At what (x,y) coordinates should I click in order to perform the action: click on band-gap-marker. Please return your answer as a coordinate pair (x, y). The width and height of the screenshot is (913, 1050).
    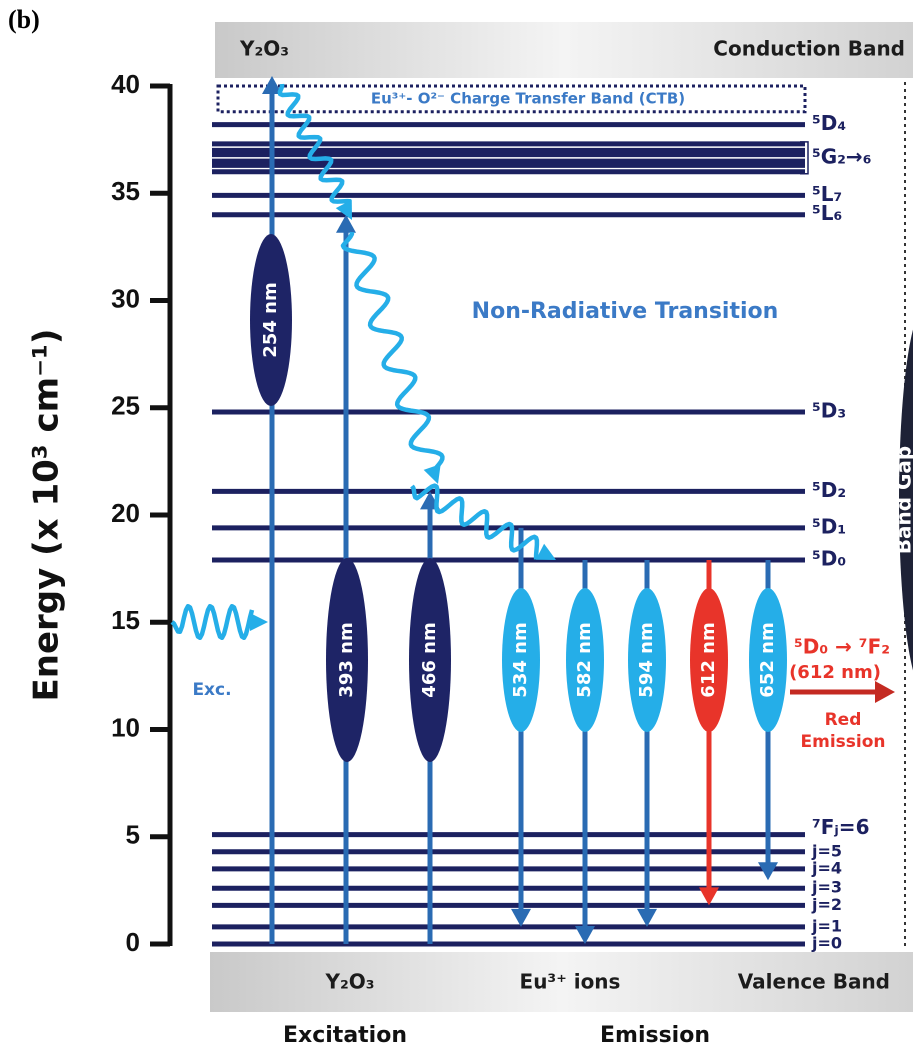
    Looking at the image, I should click on (906, 500).